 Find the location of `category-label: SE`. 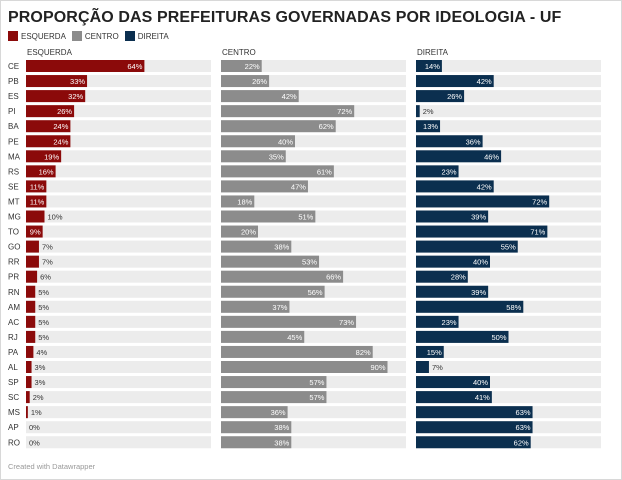

category-label: SE is located at coordinates (13, 186).